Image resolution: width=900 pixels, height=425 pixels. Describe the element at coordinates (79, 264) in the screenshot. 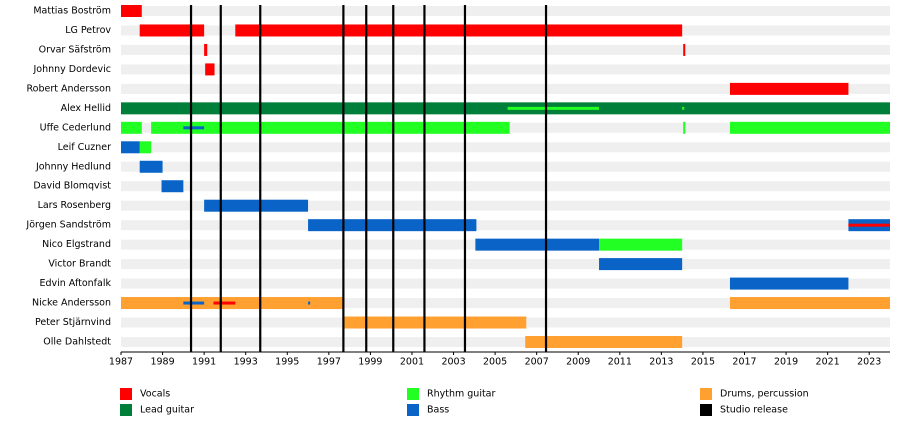

I see `member-label: Victor Brandt` at that location.